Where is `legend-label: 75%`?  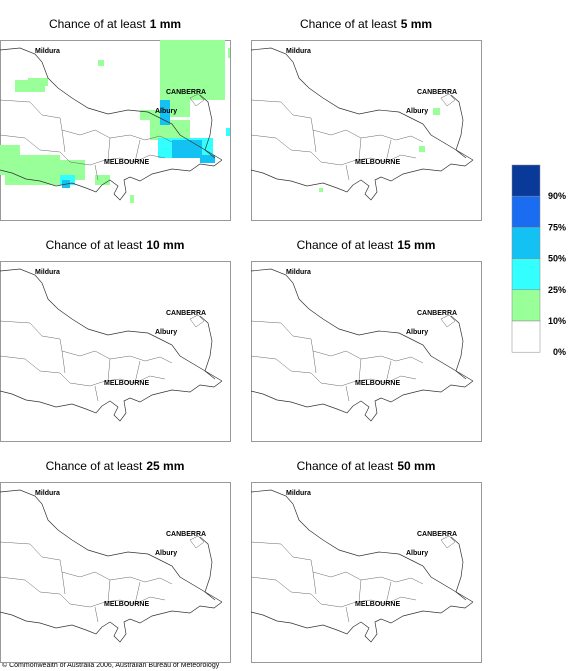
legend-label: 75% is located at coordinates (557, 227).